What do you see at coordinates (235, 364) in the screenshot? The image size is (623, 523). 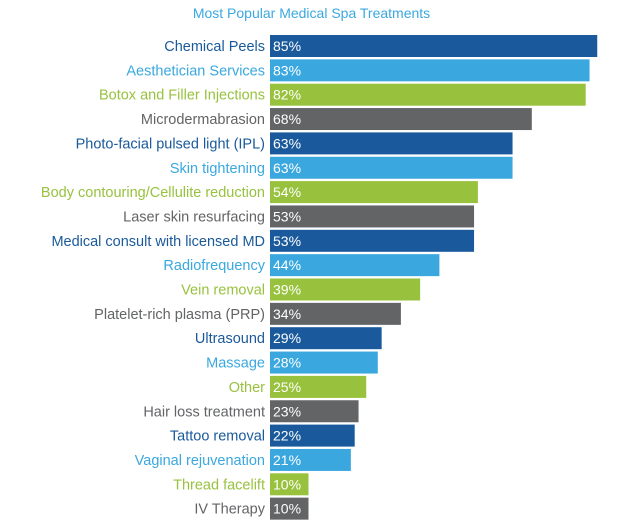 I see `category-label-massage: Massage` at bounding box center [235, 364].